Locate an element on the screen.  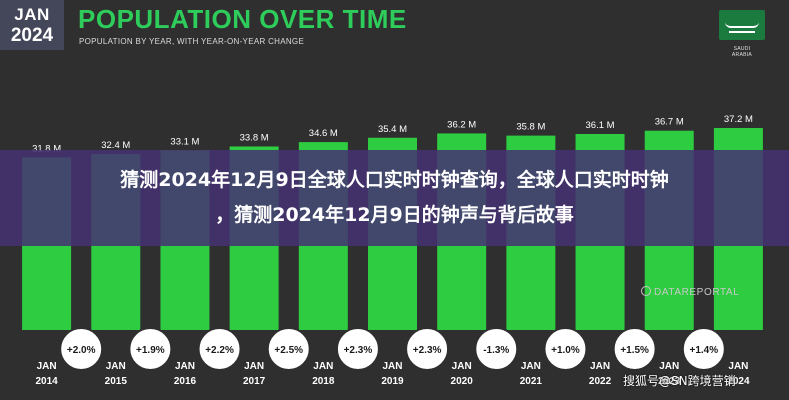
yoy-label-10: +1.4% is located at coordinates (703, 350).